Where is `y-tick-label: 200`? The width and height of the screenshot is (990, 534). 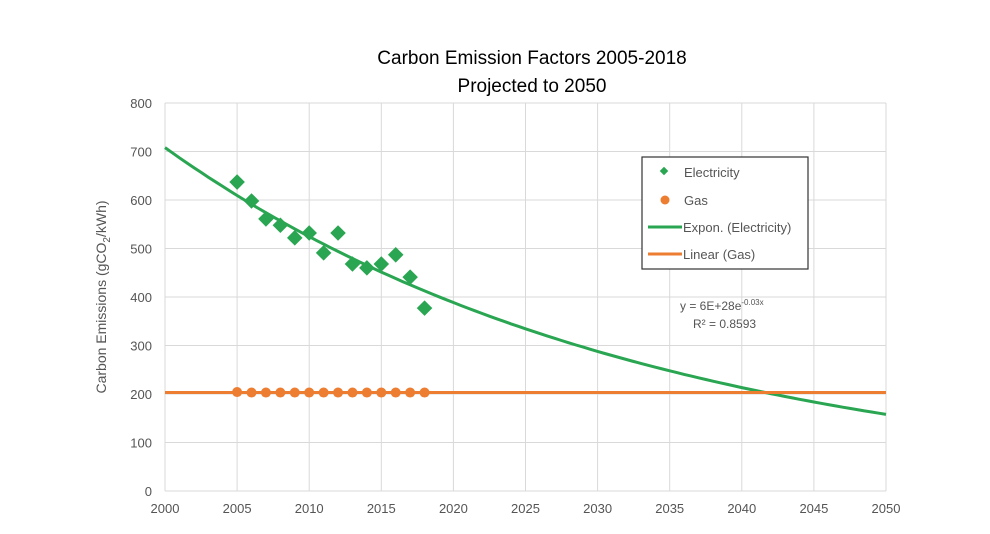 y-tick-label: 200 is located at coordinates (141, 394).